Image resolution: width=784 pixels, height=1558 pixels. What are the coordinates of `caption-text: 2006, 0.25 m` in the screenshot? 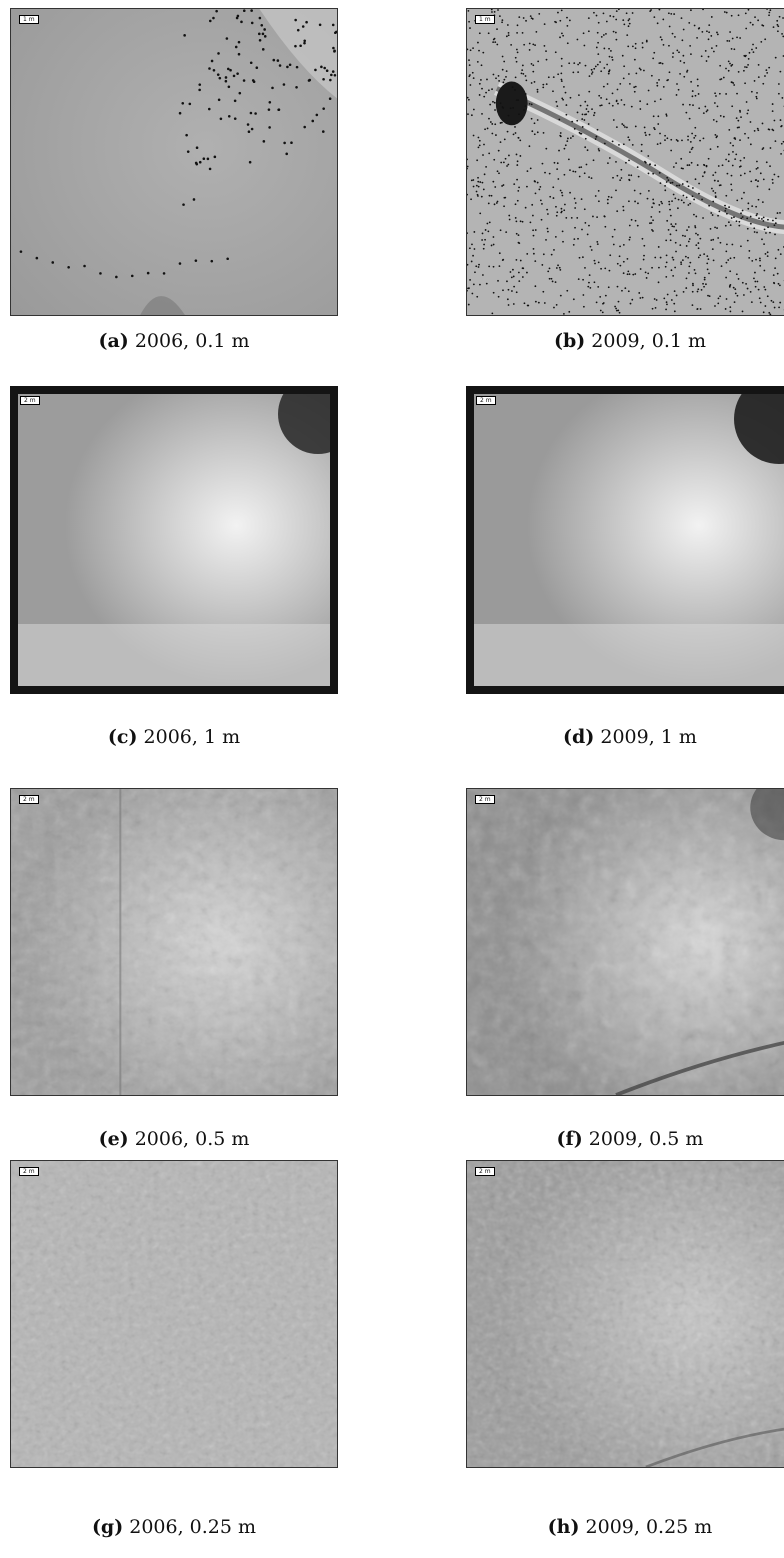 It's located at (193, 1527).